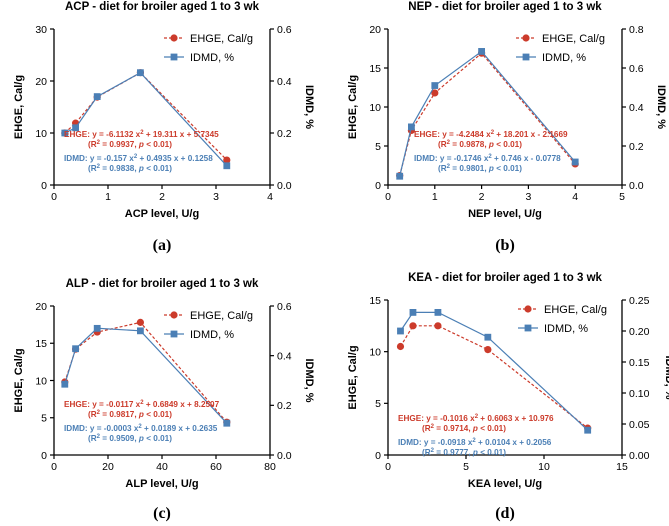  Describe the element at coordinates (162, 214) in the screenshot. I see `x-axis-title: ACP level, U/g` at that location.